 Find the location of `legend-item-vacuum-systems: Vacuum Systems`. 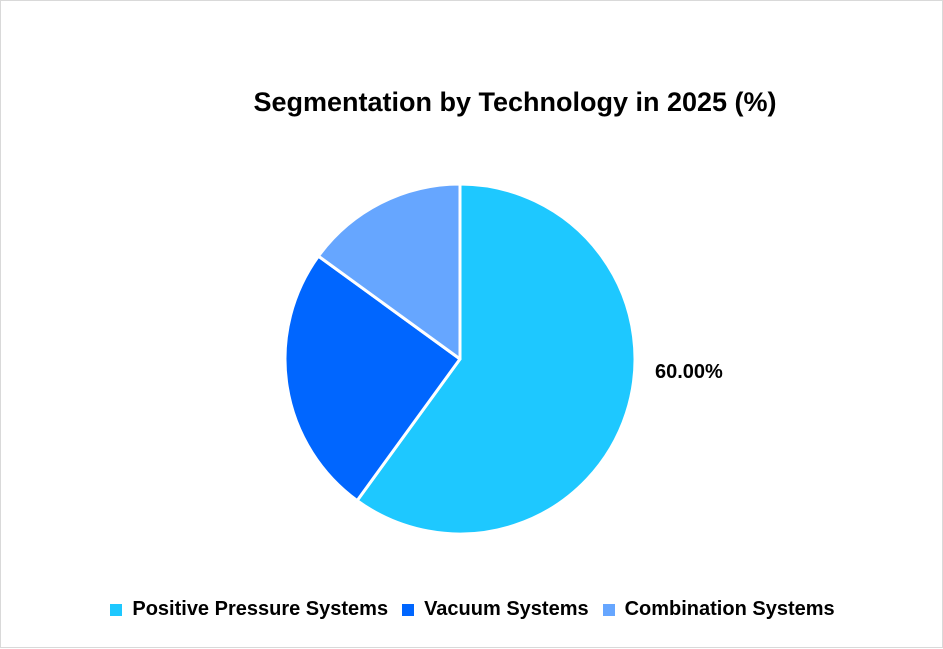

legend-item-vacuum-systems: Vacuum Systems is located at coordinates (495, 609).